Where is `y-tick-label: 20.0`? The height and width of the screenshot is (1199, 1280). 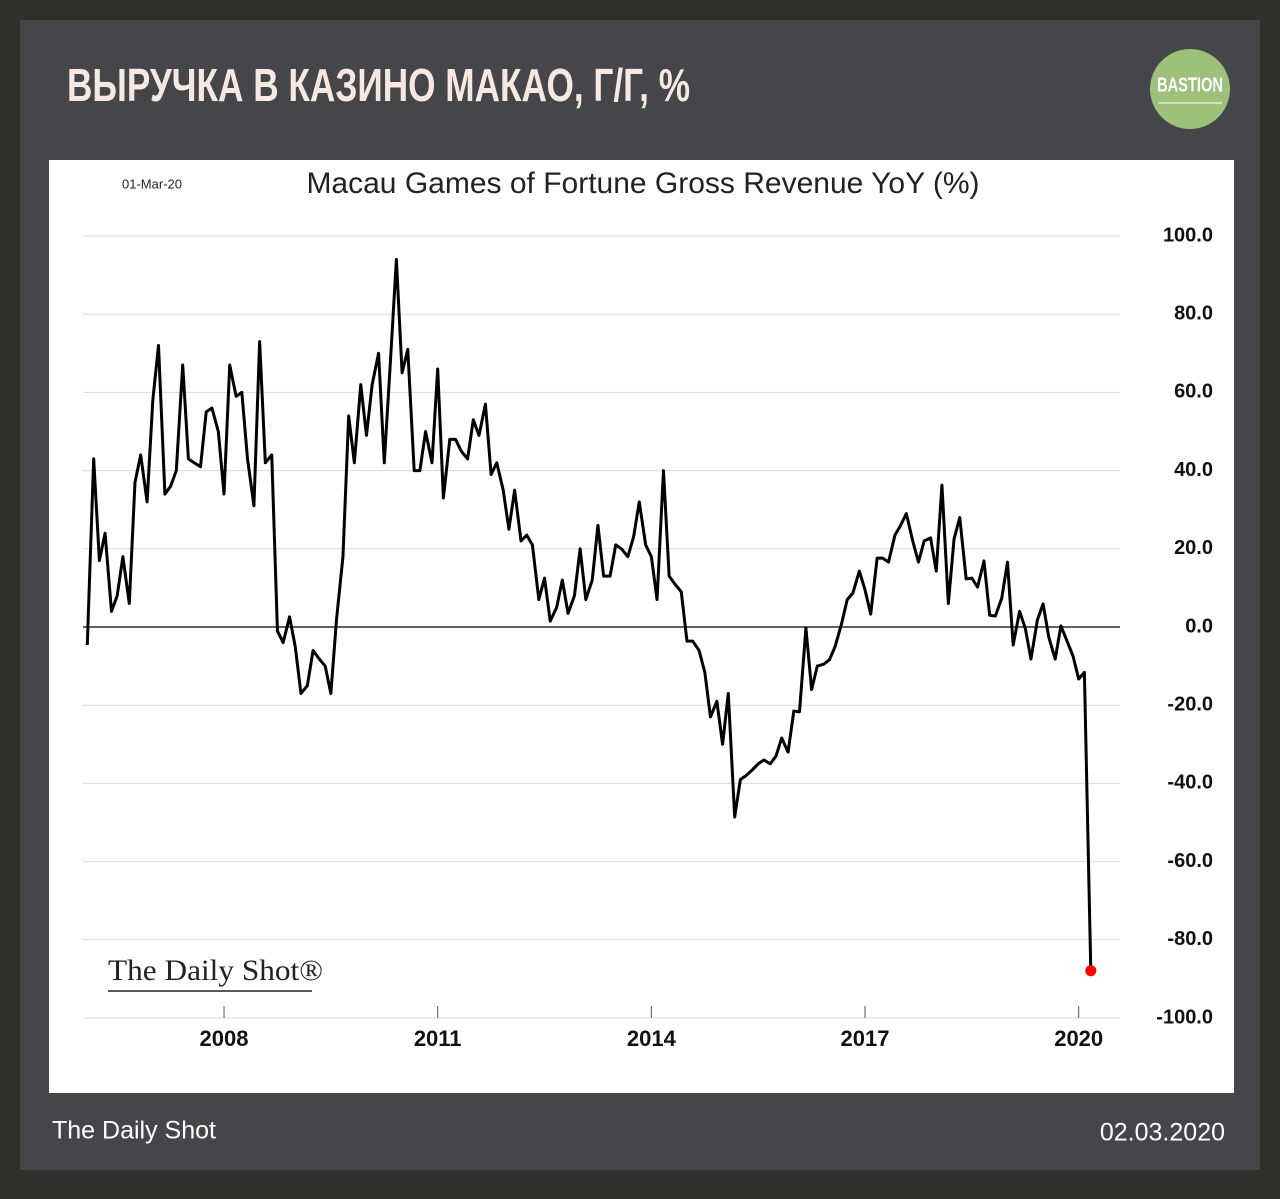 y-tick-label: 20.0 is located at coordinates (1193, 548).